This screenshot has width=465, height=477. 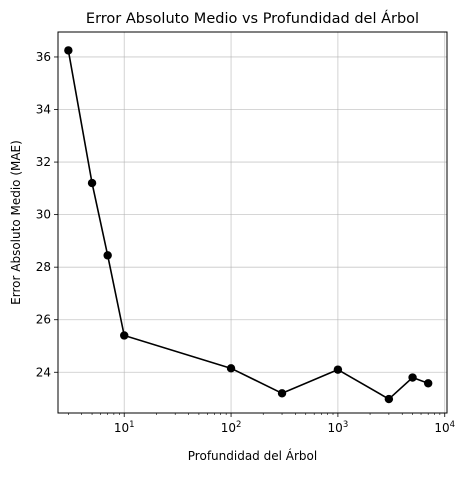 I want to click on x-tick-label: 10¹, so click(x=124, y=427).